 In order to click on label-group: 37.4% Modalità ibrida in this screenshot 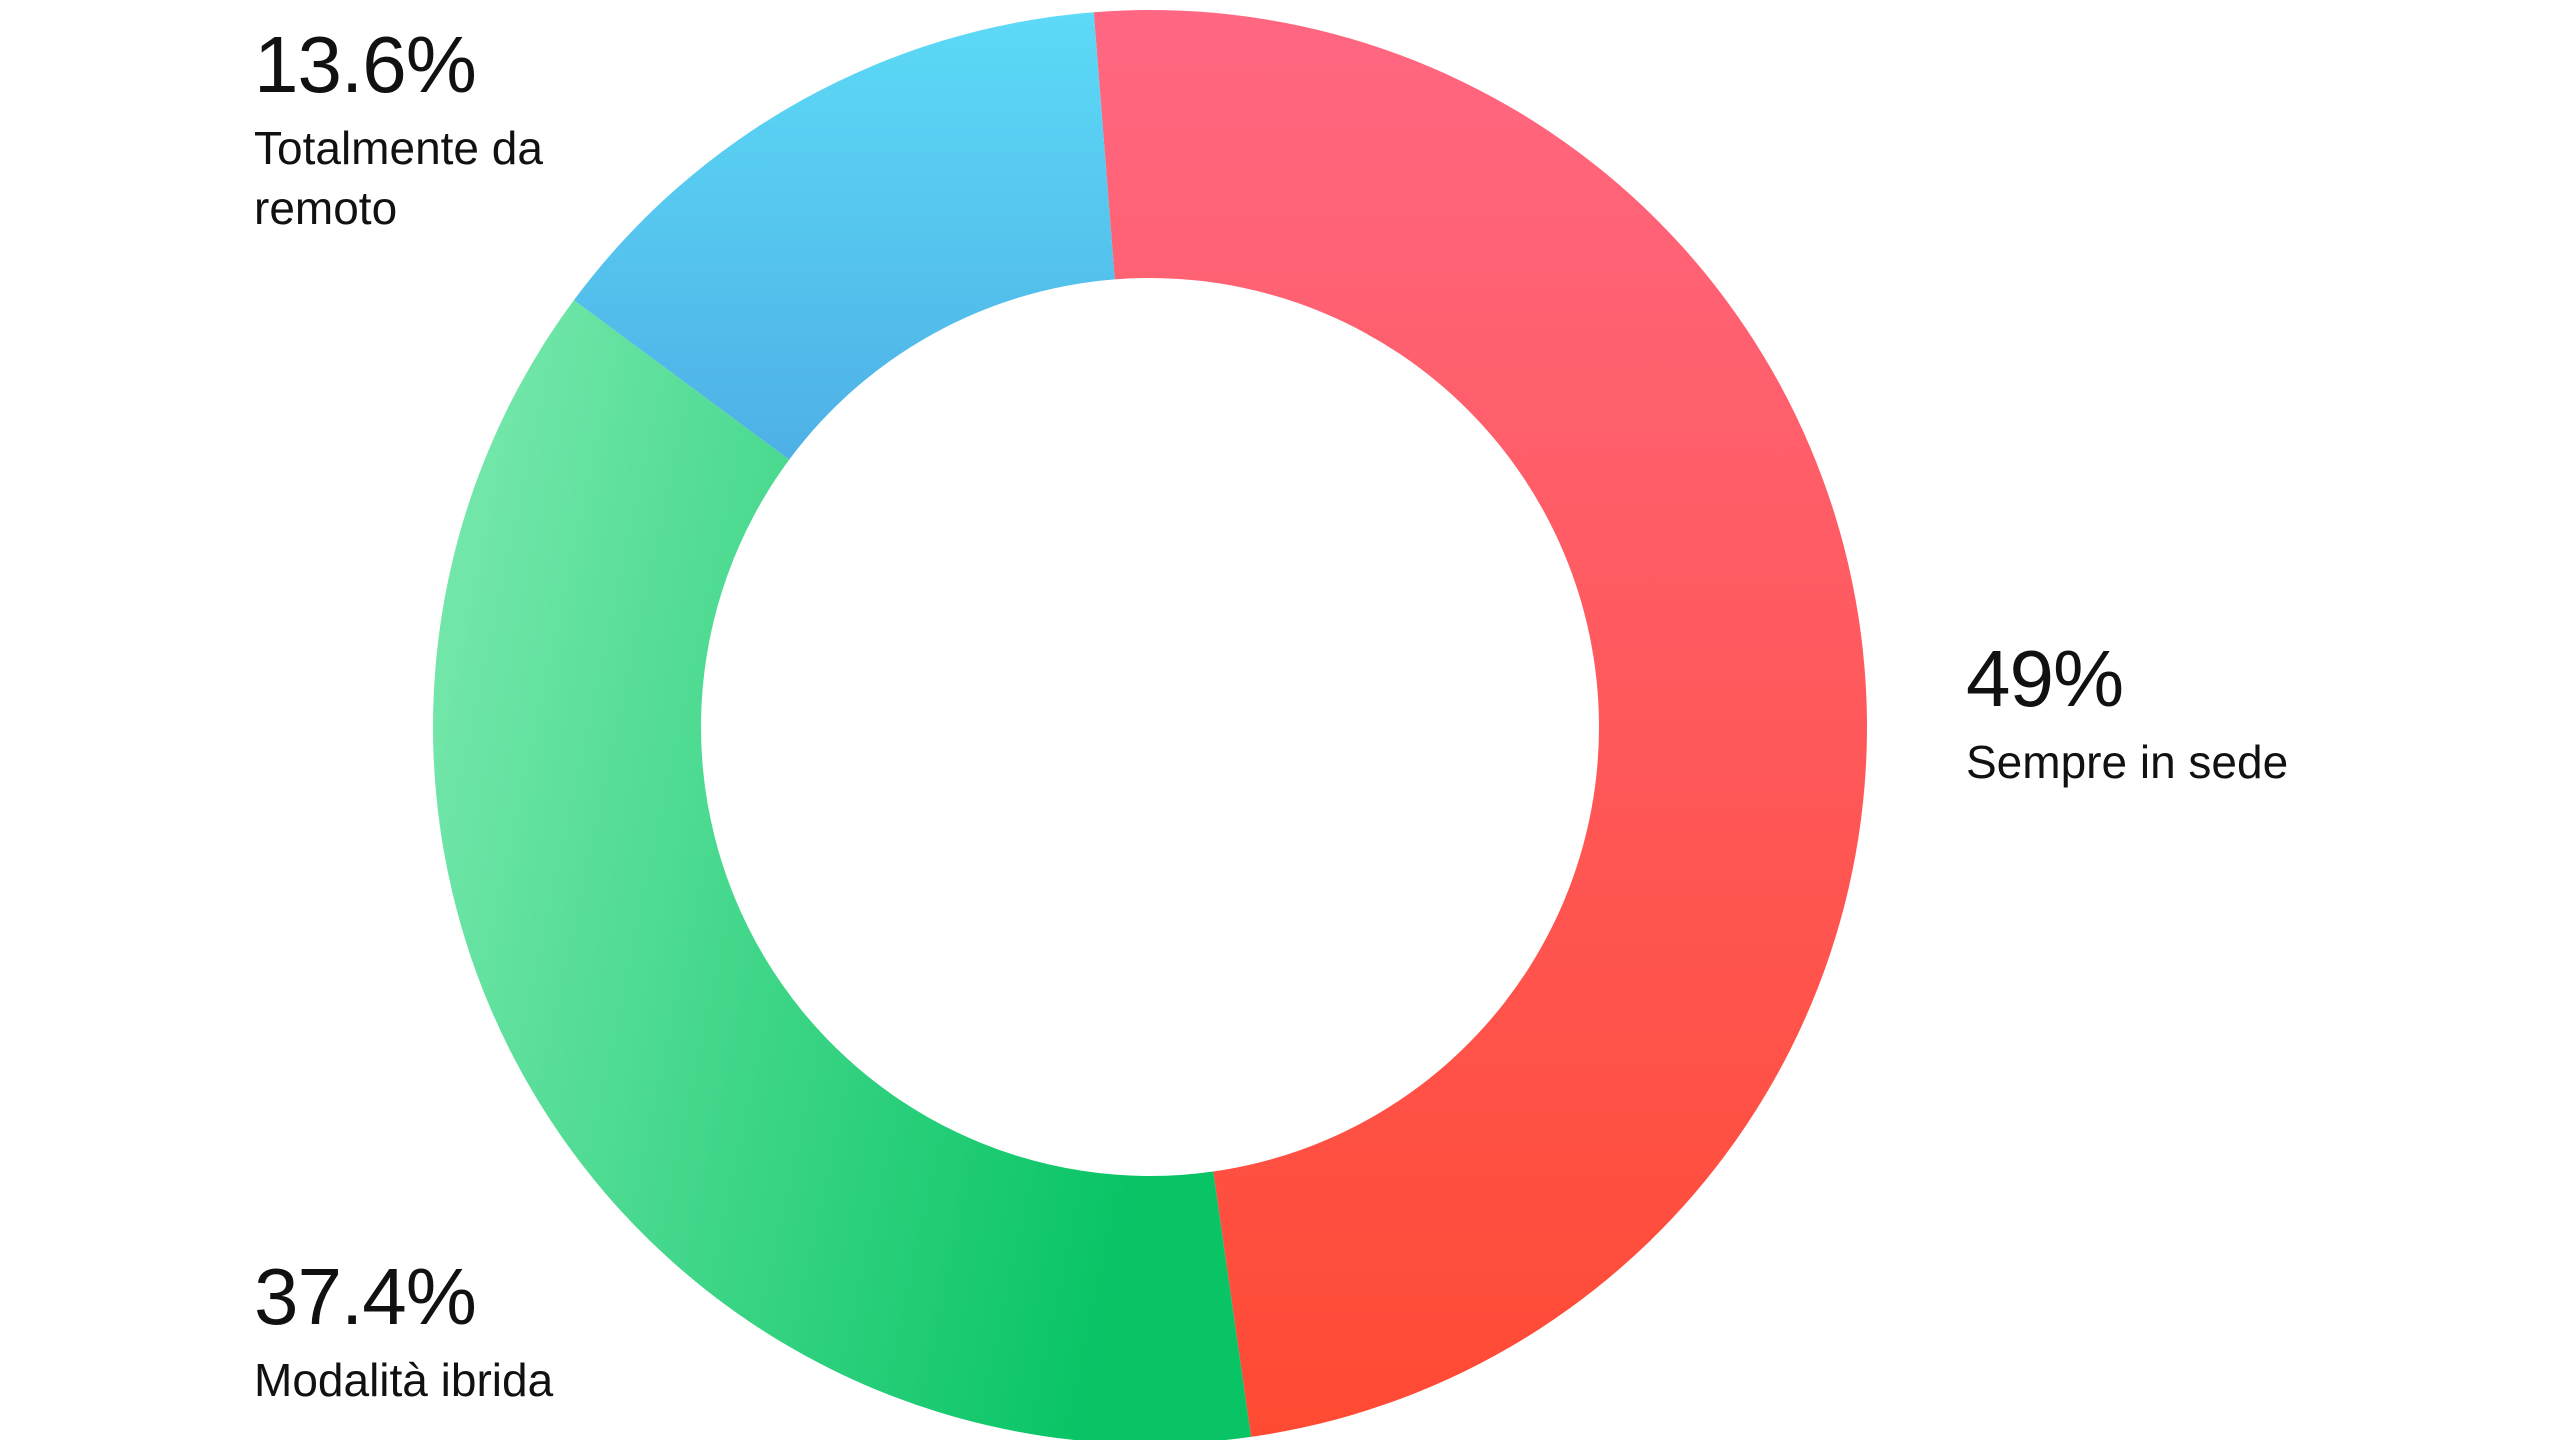, I will do `click(403, 1331)`.